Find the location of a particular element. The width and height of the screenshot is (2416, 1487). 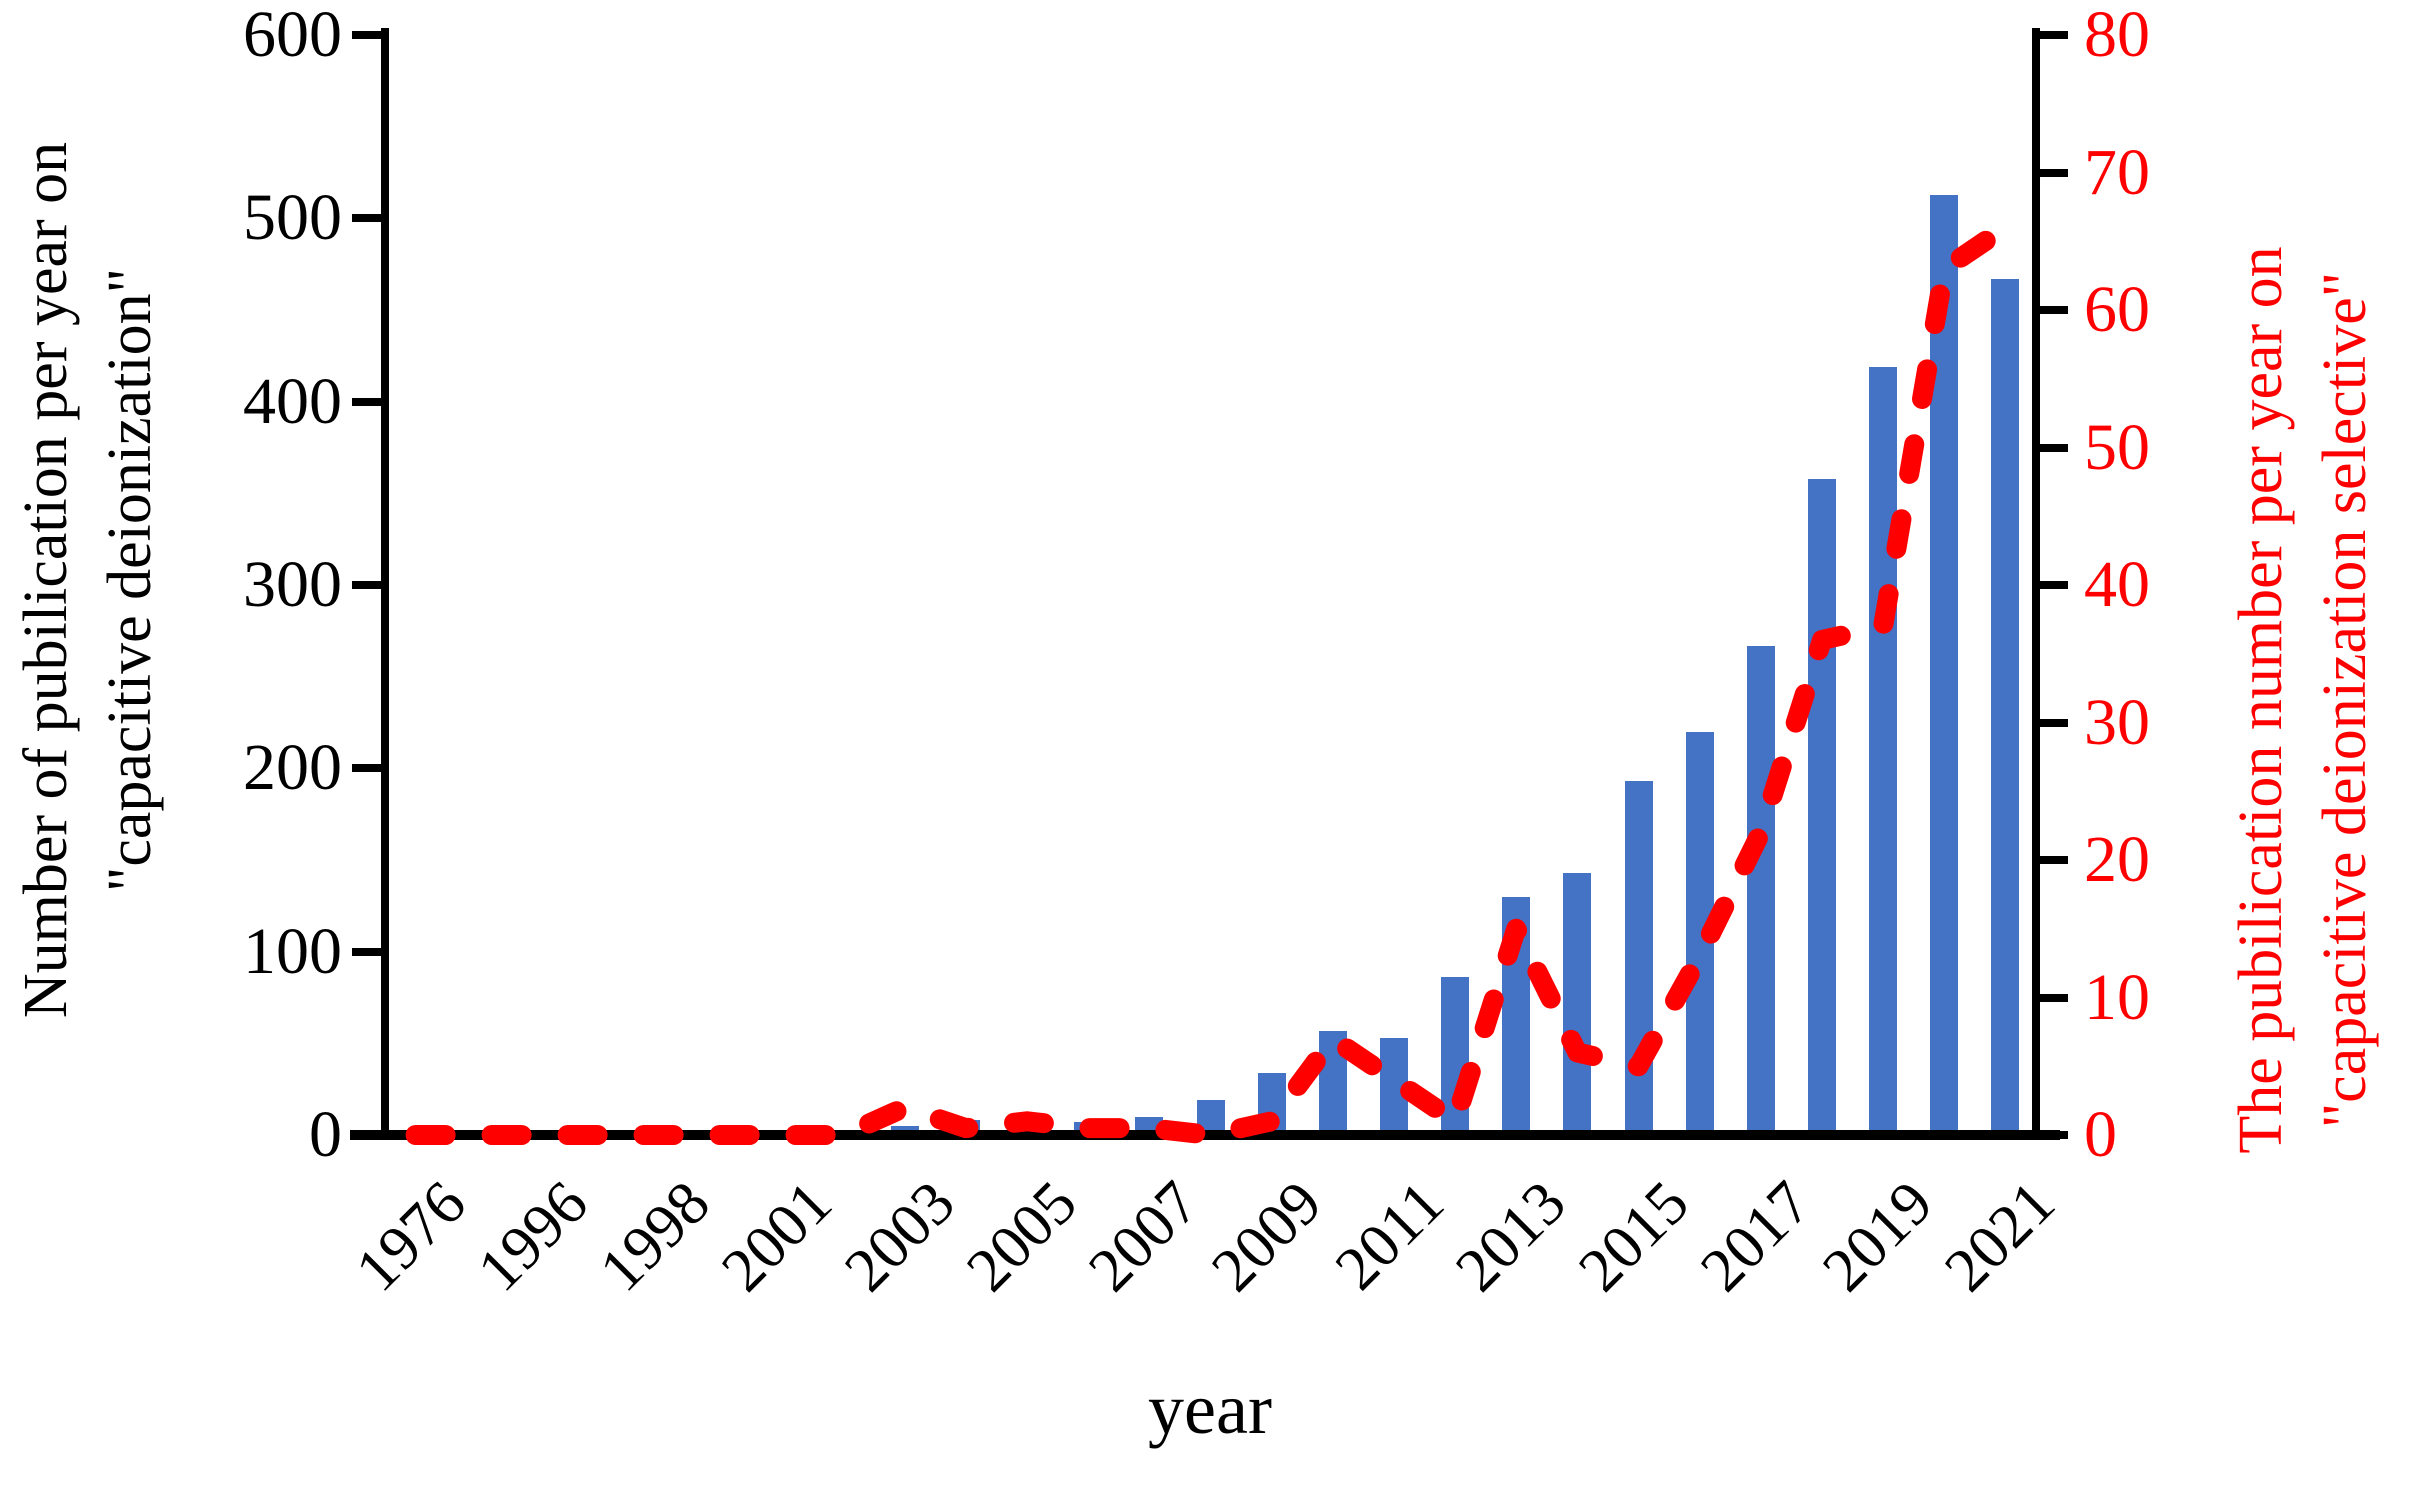

x-axis-line is located at coordinates (1205, 1135).